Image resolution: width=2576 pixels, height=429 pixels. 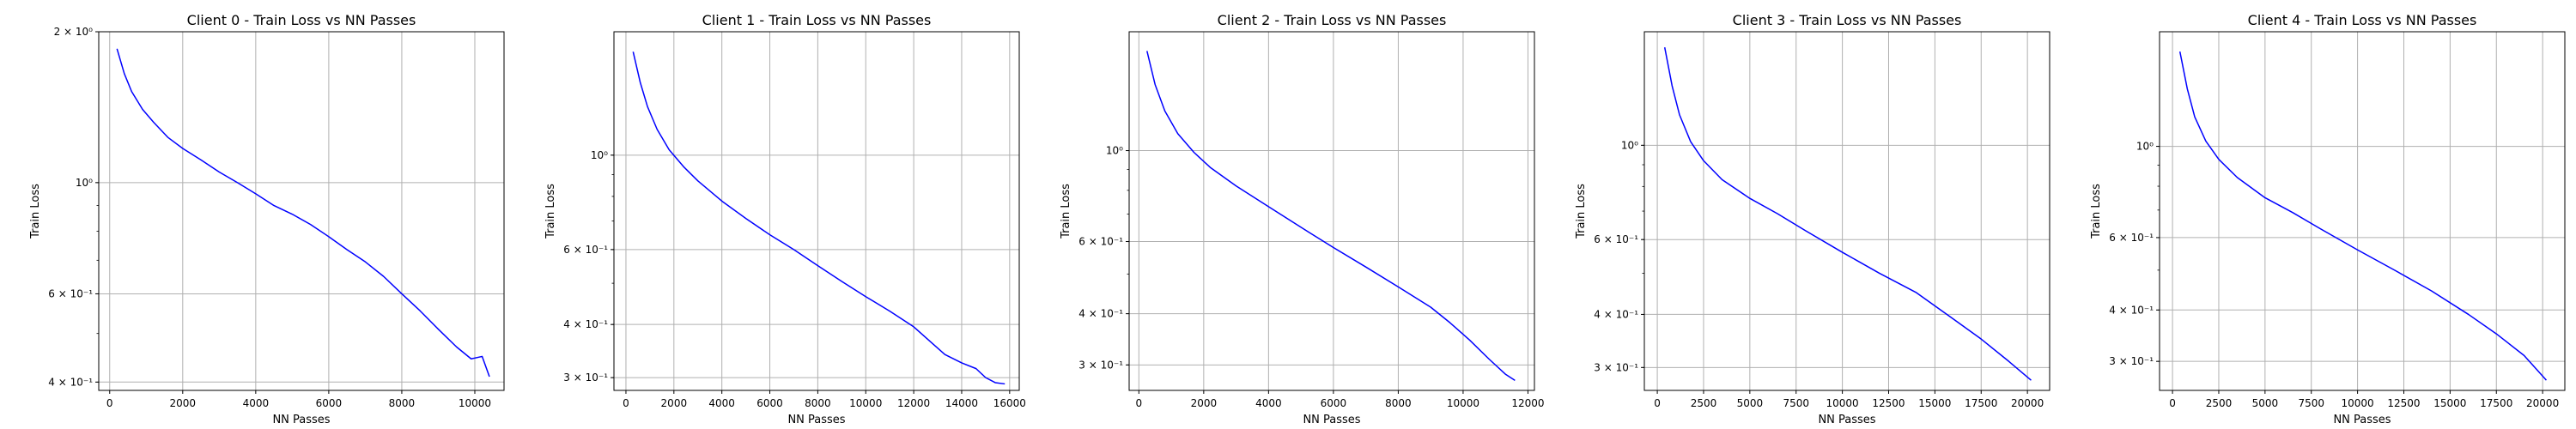 I want to click on chart-title: Client 4 - Train Loss vs NN Passes, so click(x=2362, y=20).